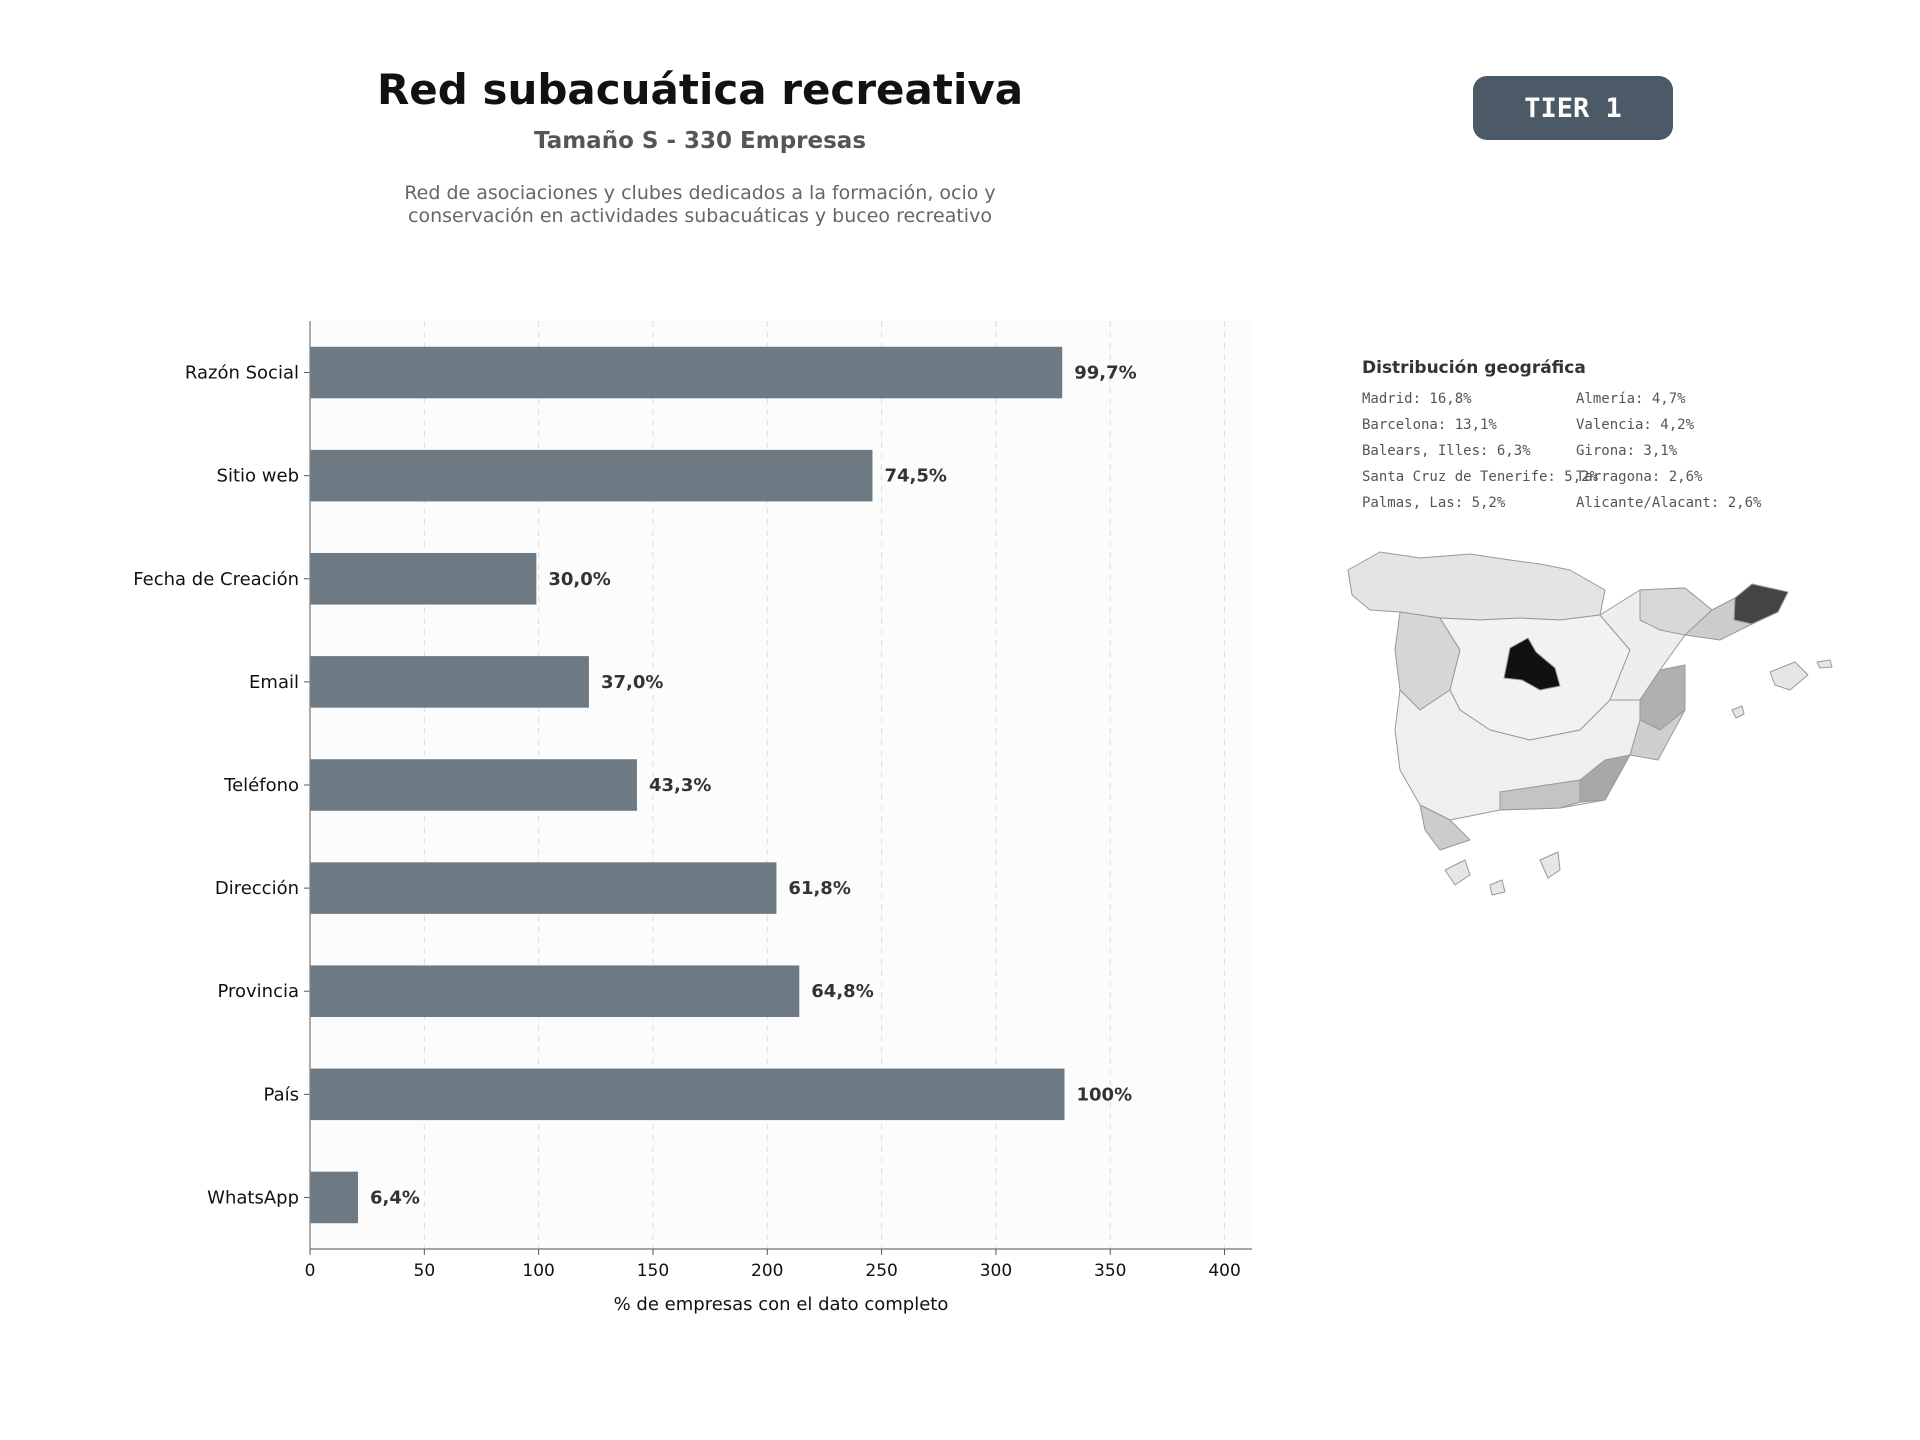 This screenshot has width=1920, height=1440. What do you see at coordinates (1480, 477) in the screenshot?
I see `geo-item: Santa Cruz de Tenerife: 5,2%` at bounding box center [1480, 477].